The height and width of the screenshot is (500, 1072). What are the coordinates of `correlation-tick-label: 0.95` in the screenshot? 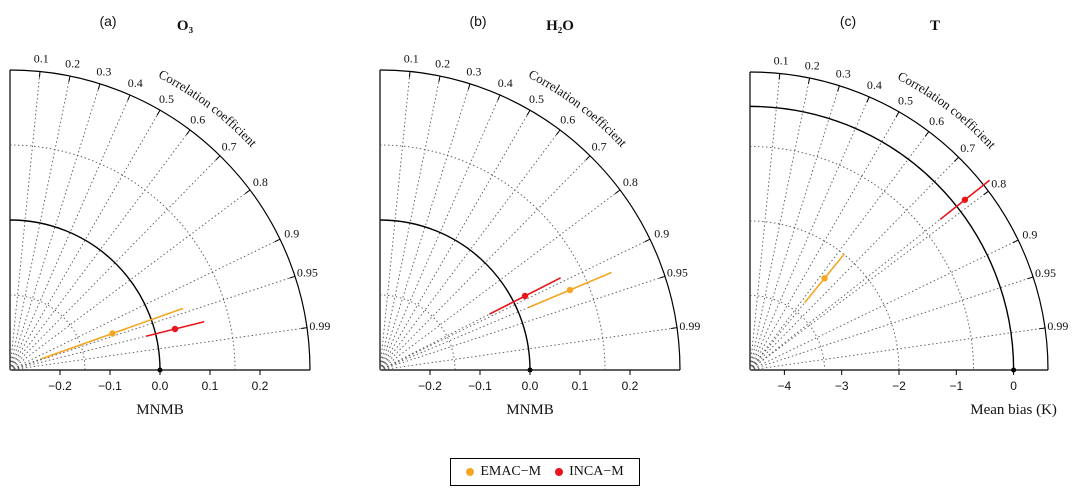 It's located at (677, 272).